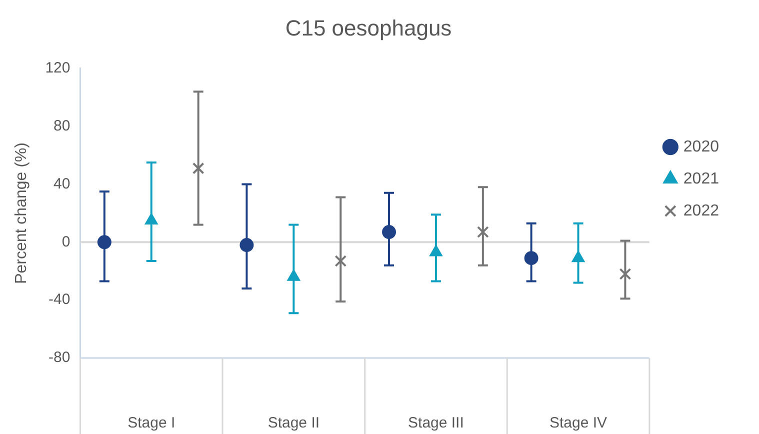 This screenshot has height=434, width=759. Describe the element at coordinates (152, 423) in the screenshot. I see `x-tick-label: Stage I` at that location.